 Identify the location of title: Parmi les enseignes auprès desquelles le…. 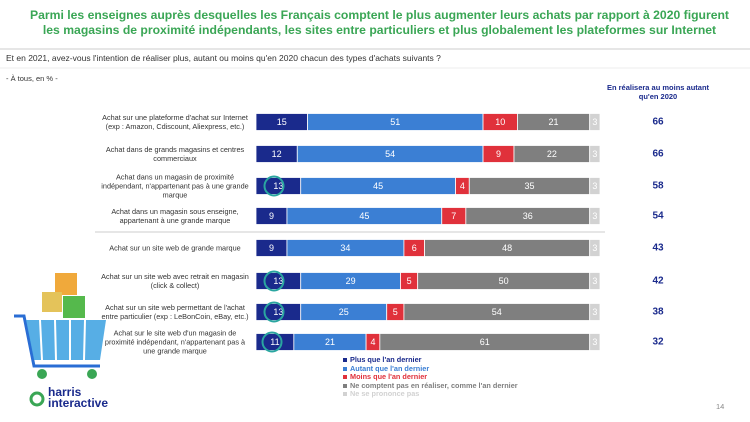
(379, 22).